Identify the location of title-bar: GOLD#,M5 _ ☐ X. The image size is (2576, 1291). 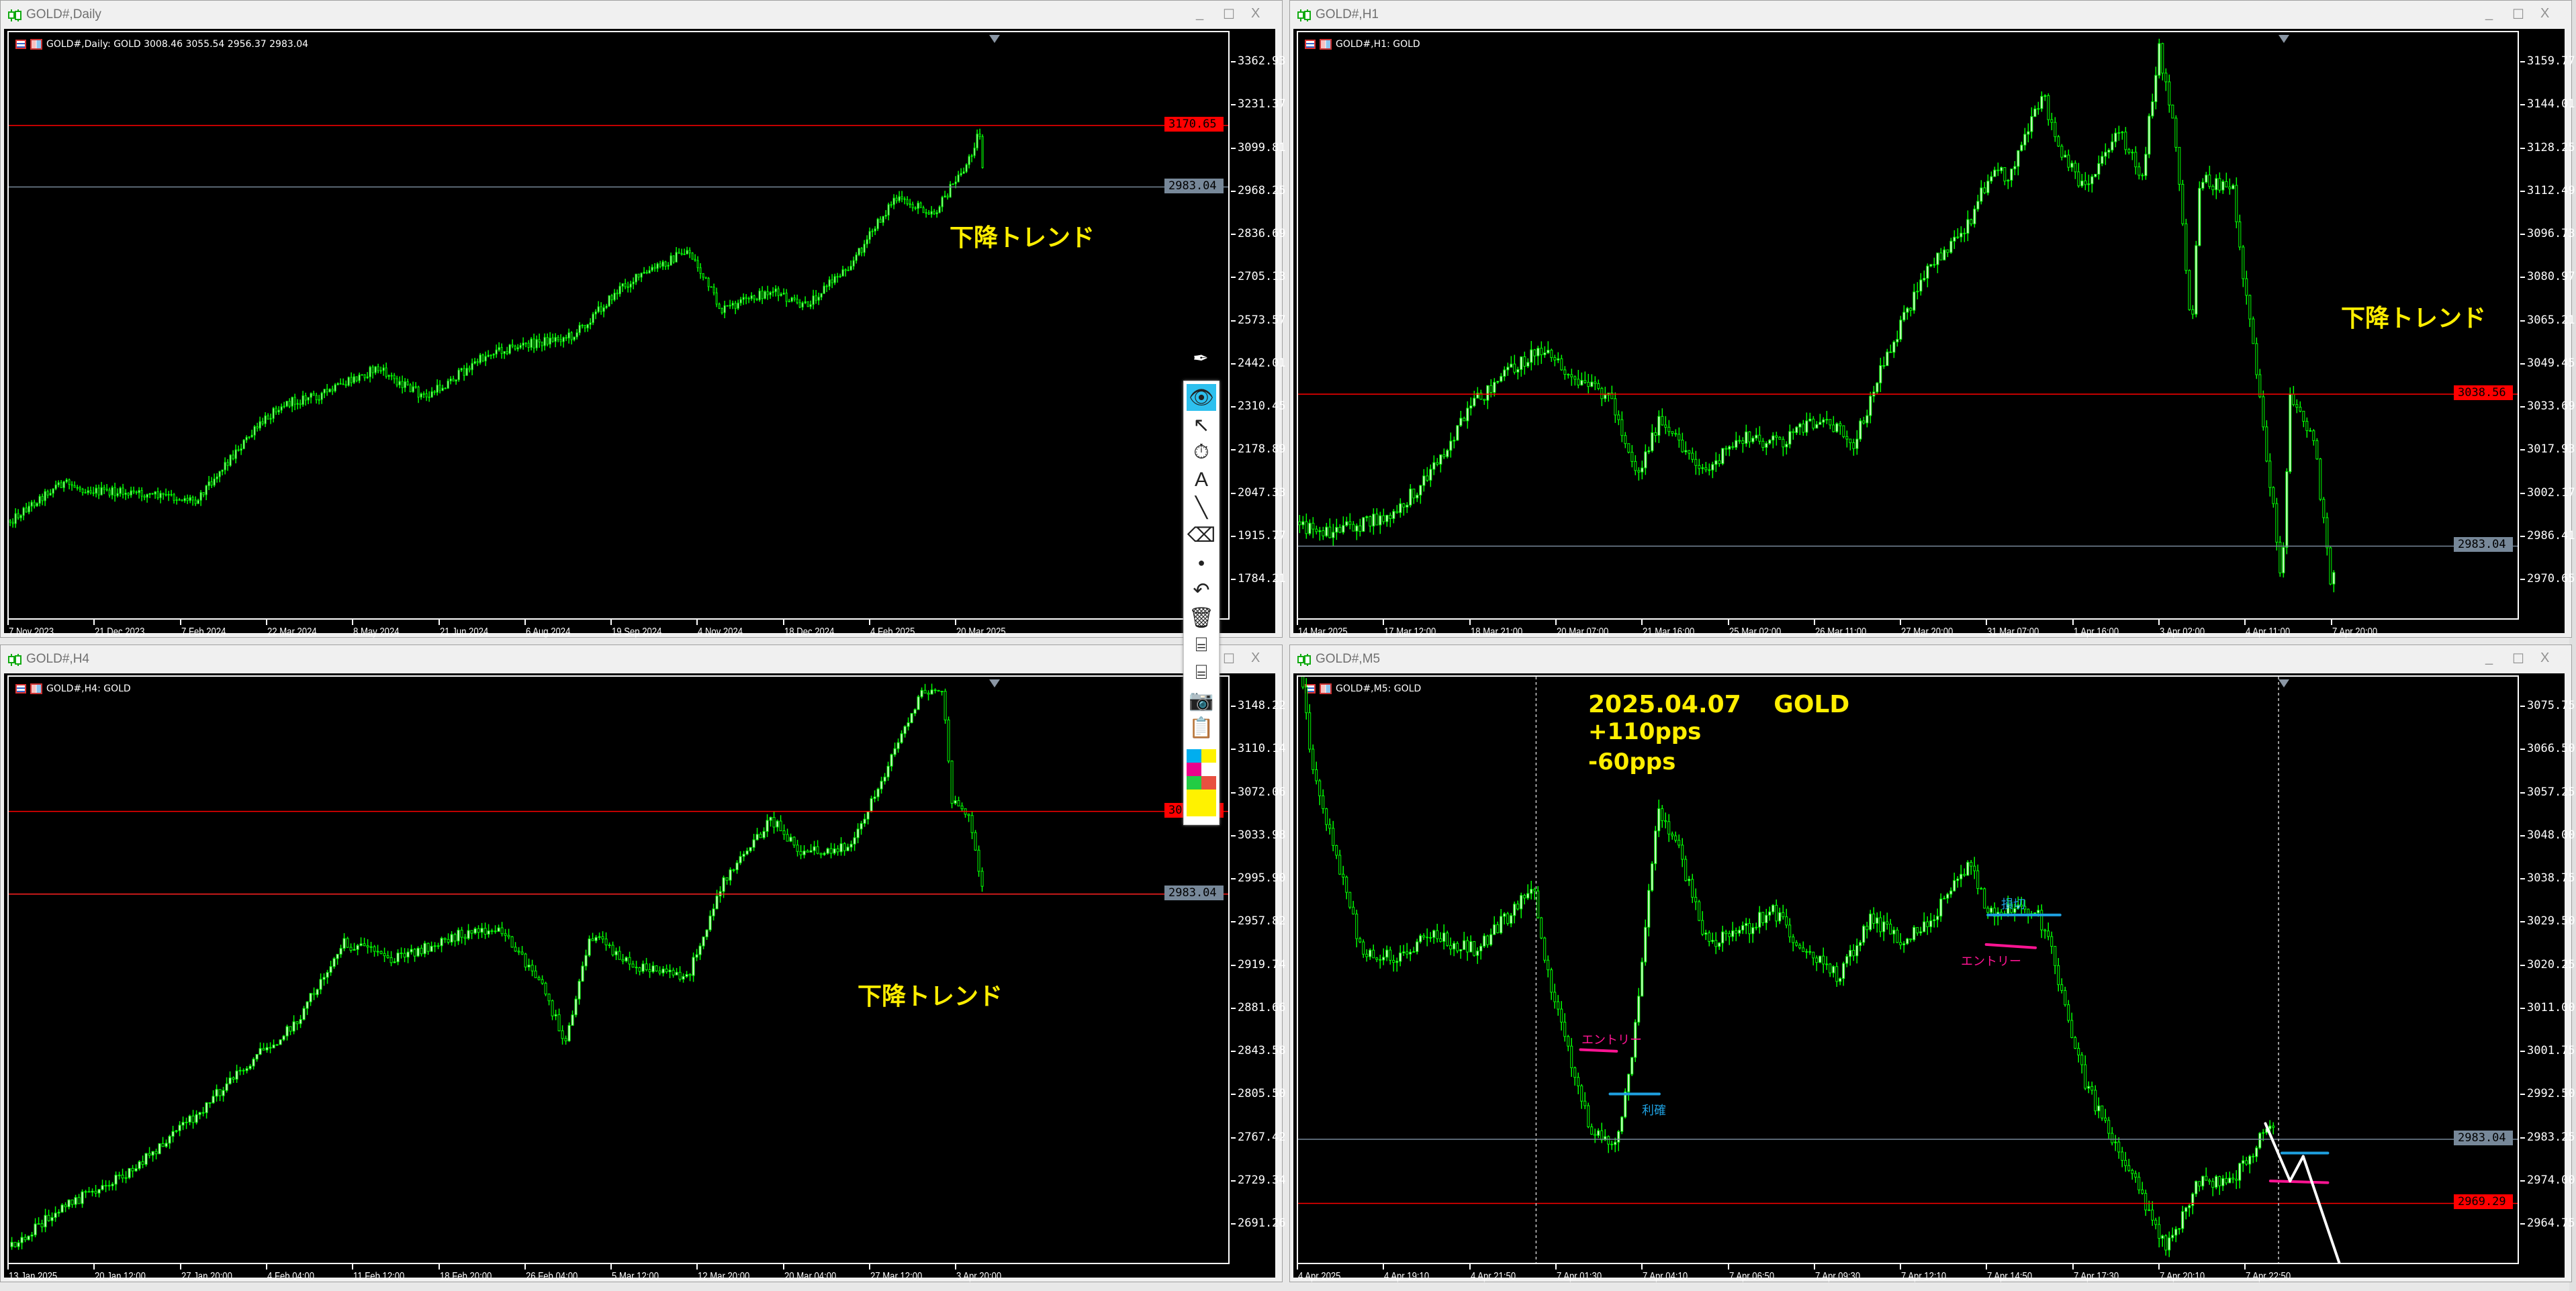
(1930, 659).